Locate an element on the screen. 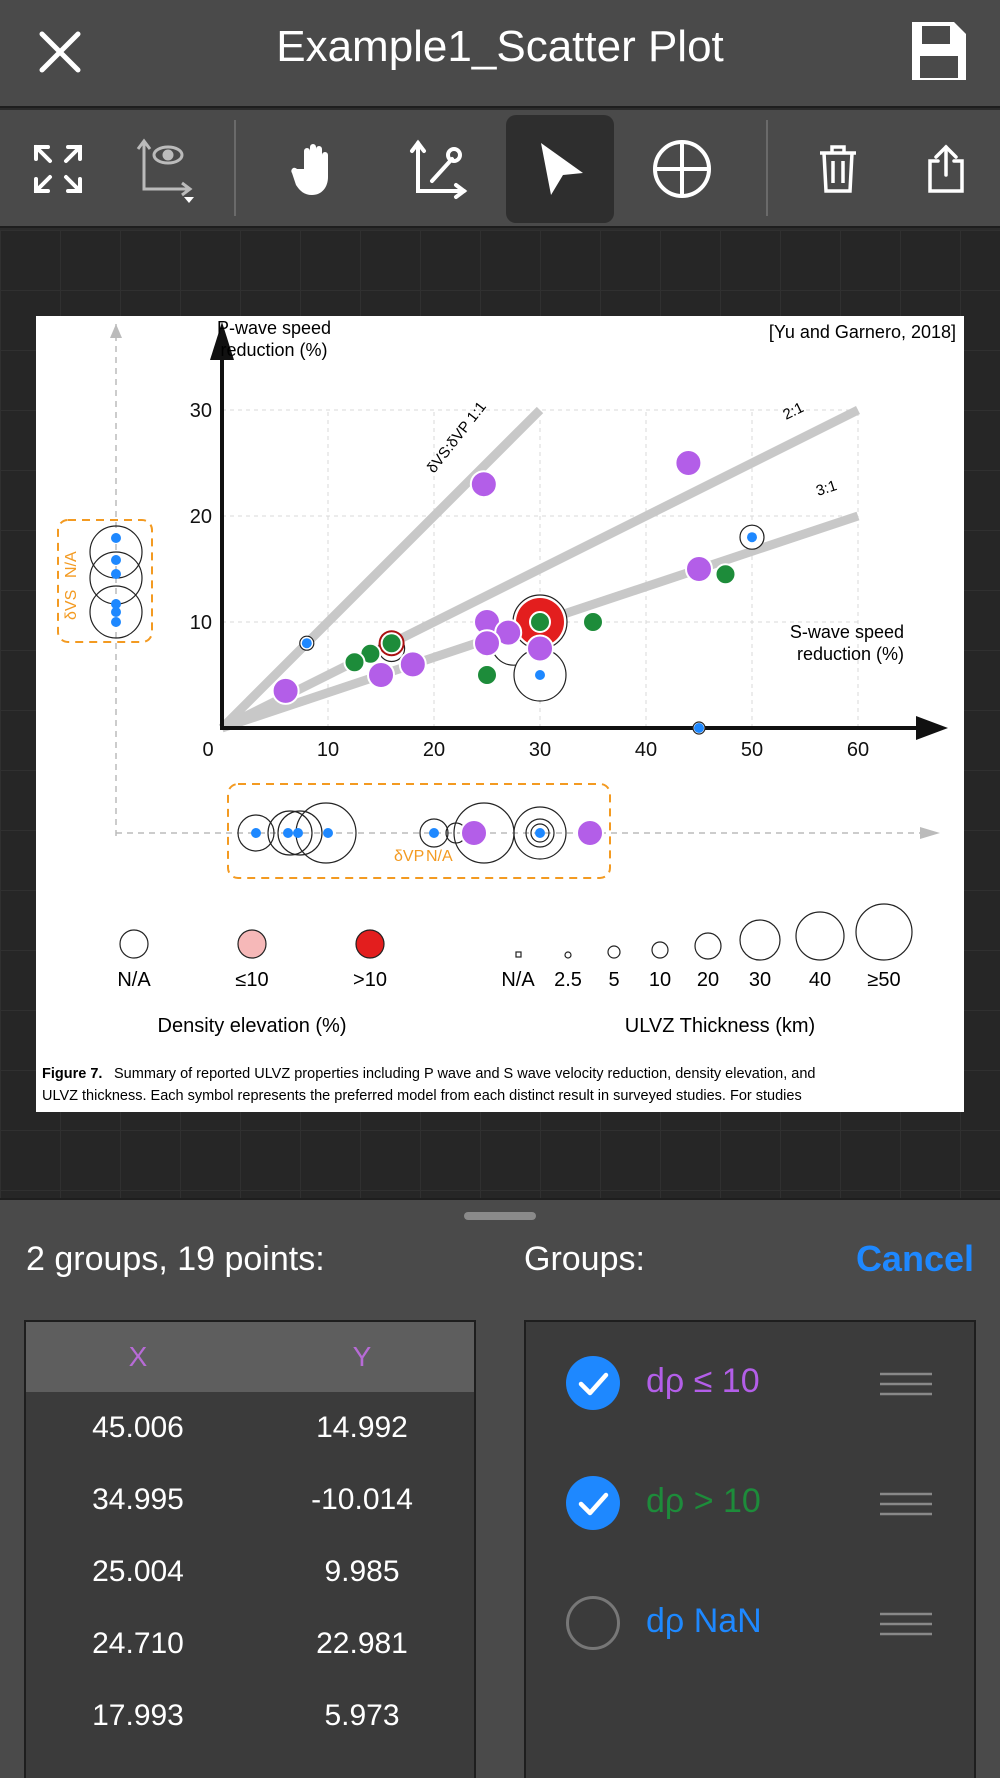  legend-label: 10 is located at coordinates (660, 980).